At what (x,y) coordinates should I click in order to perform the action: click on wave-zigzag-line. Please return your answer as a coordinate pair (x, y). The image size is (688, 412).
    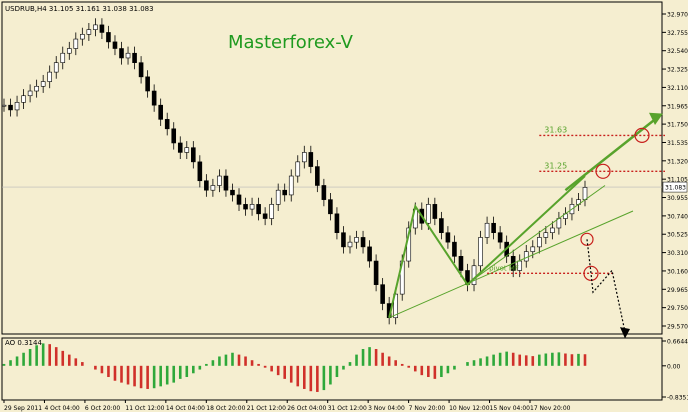
    Looking at the image, I should click on (487, 246).